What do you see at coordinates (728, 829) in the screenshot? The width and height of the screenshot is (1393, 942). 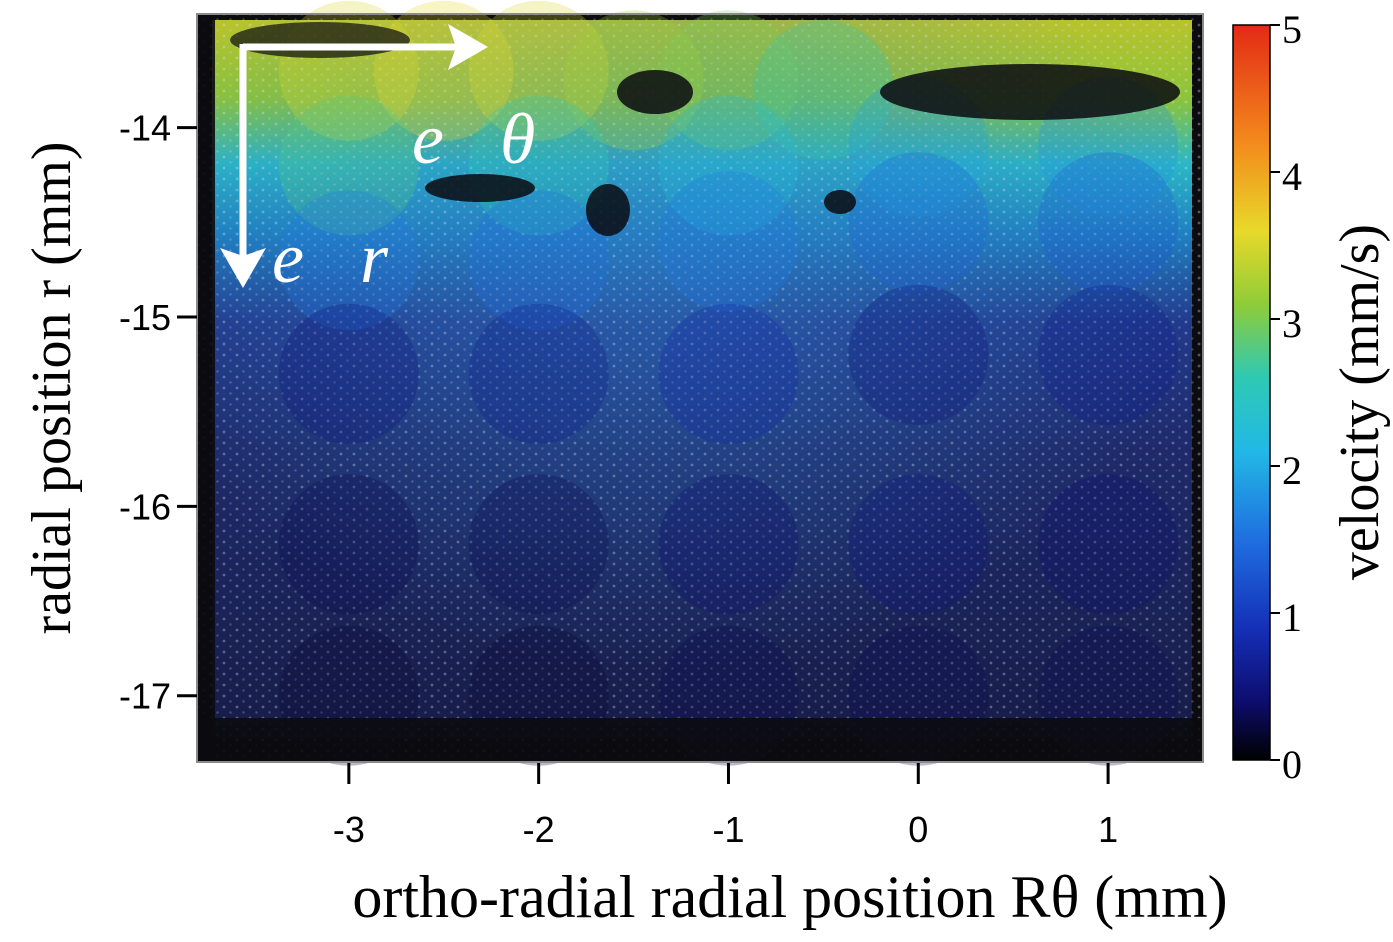 I see `x-tick-label: -1` at bounding box center [728, 829].